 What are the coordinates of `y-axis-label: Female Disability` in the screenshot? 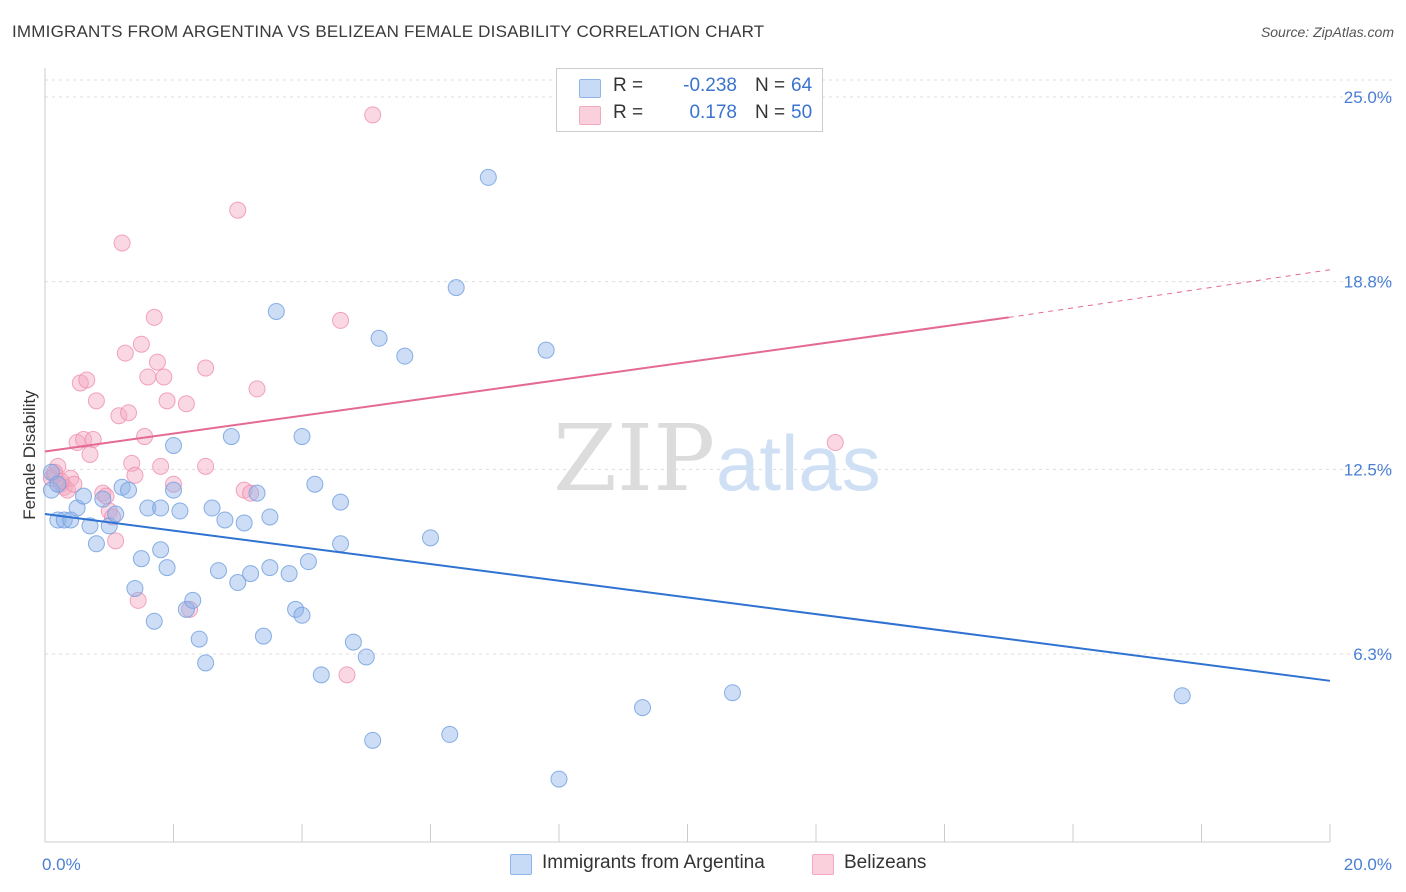 It's located at (29, 455).